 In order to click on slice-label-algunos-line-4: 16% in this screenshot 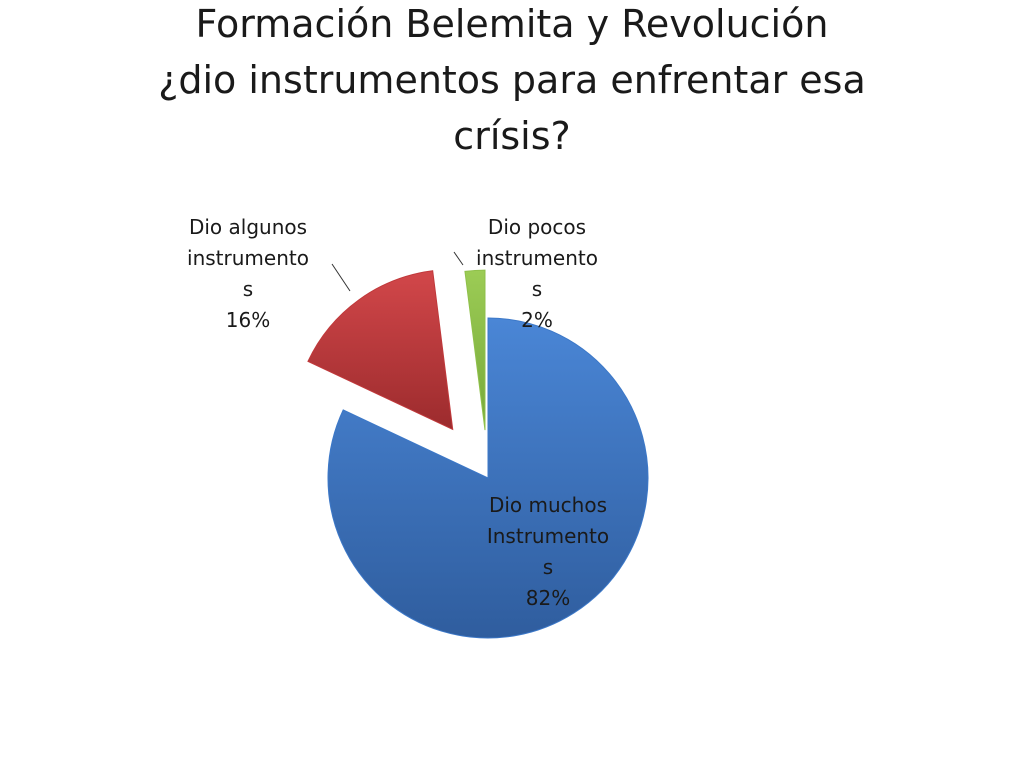, I will do `click(248, 320)`.